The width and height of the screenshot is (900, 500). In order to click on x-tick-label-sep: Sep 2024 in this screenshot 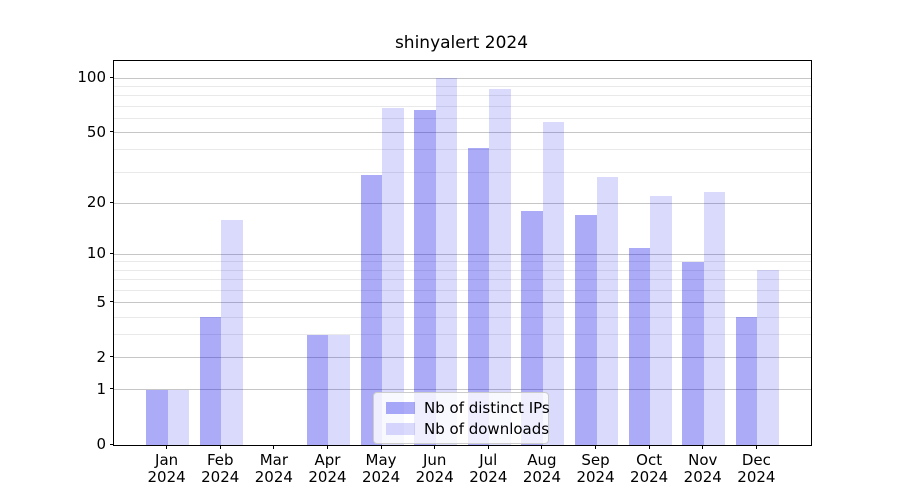, I will do `click(596, 469)`.